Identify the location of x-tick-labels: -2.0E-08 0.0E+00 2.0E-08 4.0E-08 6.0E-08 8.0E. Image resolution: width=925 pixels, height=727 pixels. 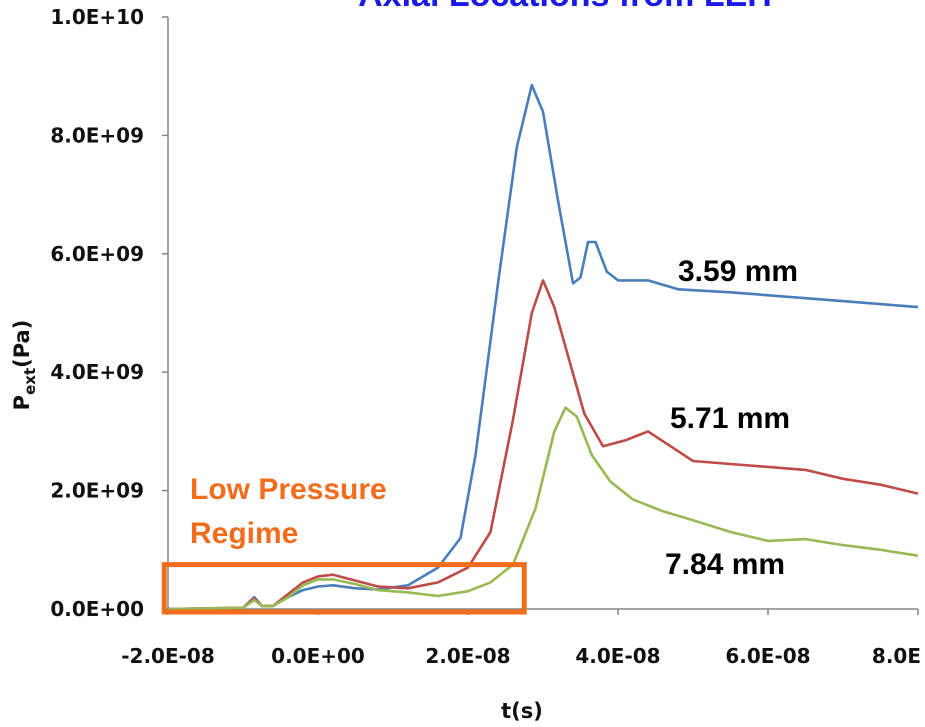
(521, 638).